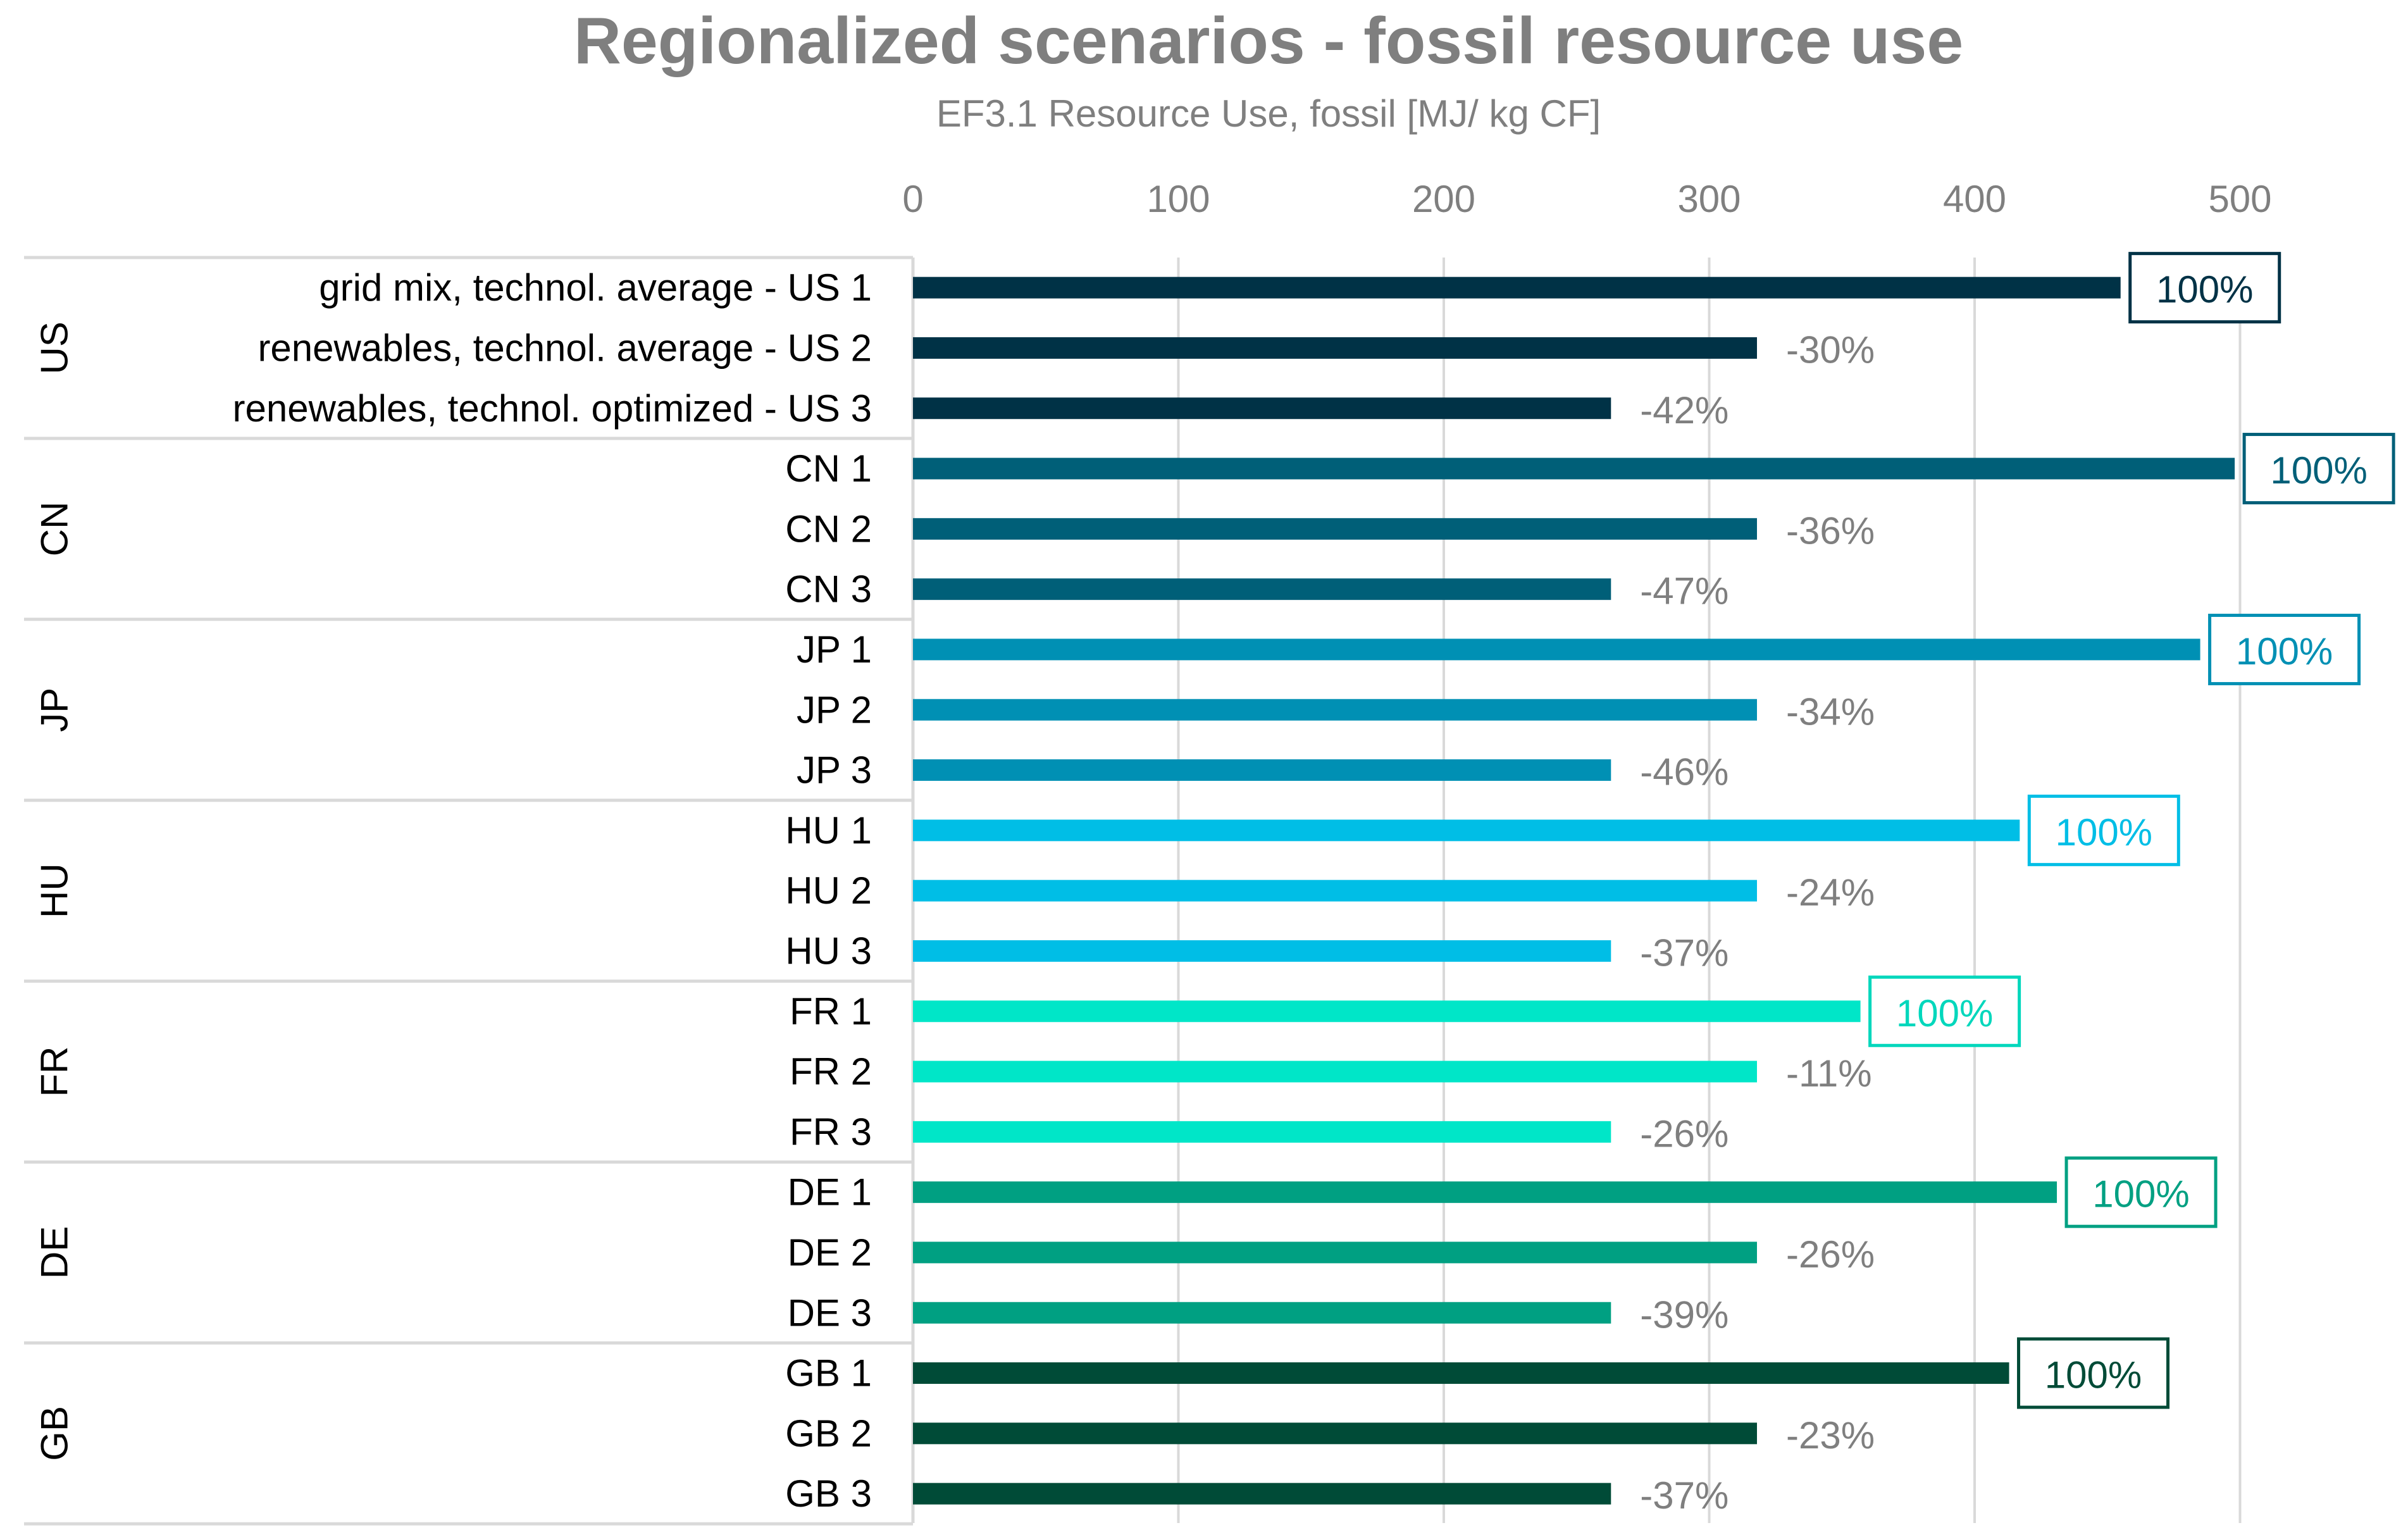 Image resolution: width=2408 pixels, height=1530 pixels. I want to click on change-label: -30%, so click(1830, 349).